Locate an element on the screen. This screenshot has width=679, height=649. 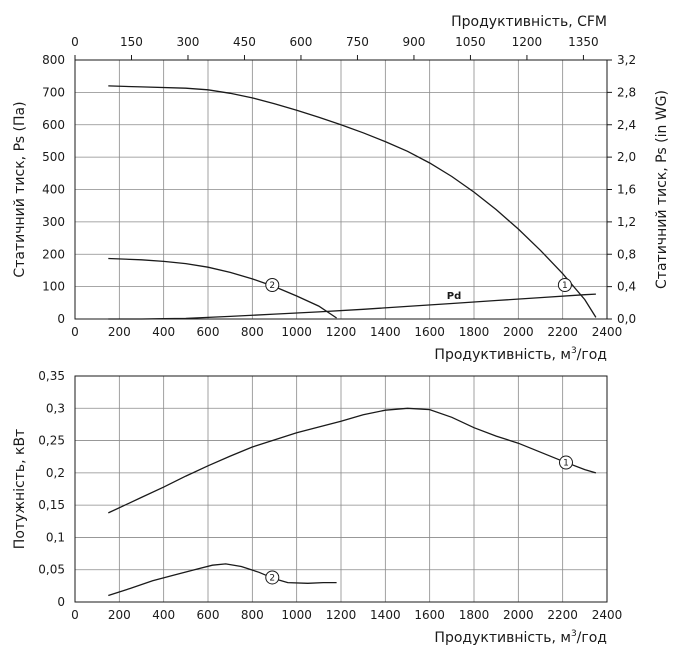
power-y-tick-label: 0,1 is located at coordinates (55, 537).